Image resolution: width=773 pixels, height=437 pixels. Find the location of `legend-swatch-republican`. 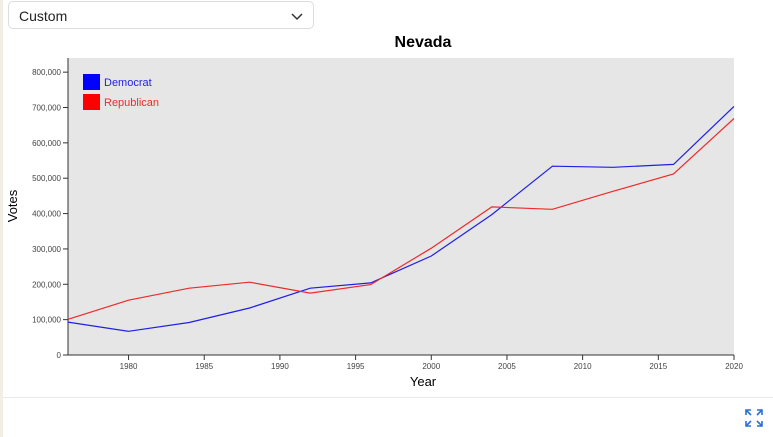

legend-swatch-republican is located at coordinates (91, 102).